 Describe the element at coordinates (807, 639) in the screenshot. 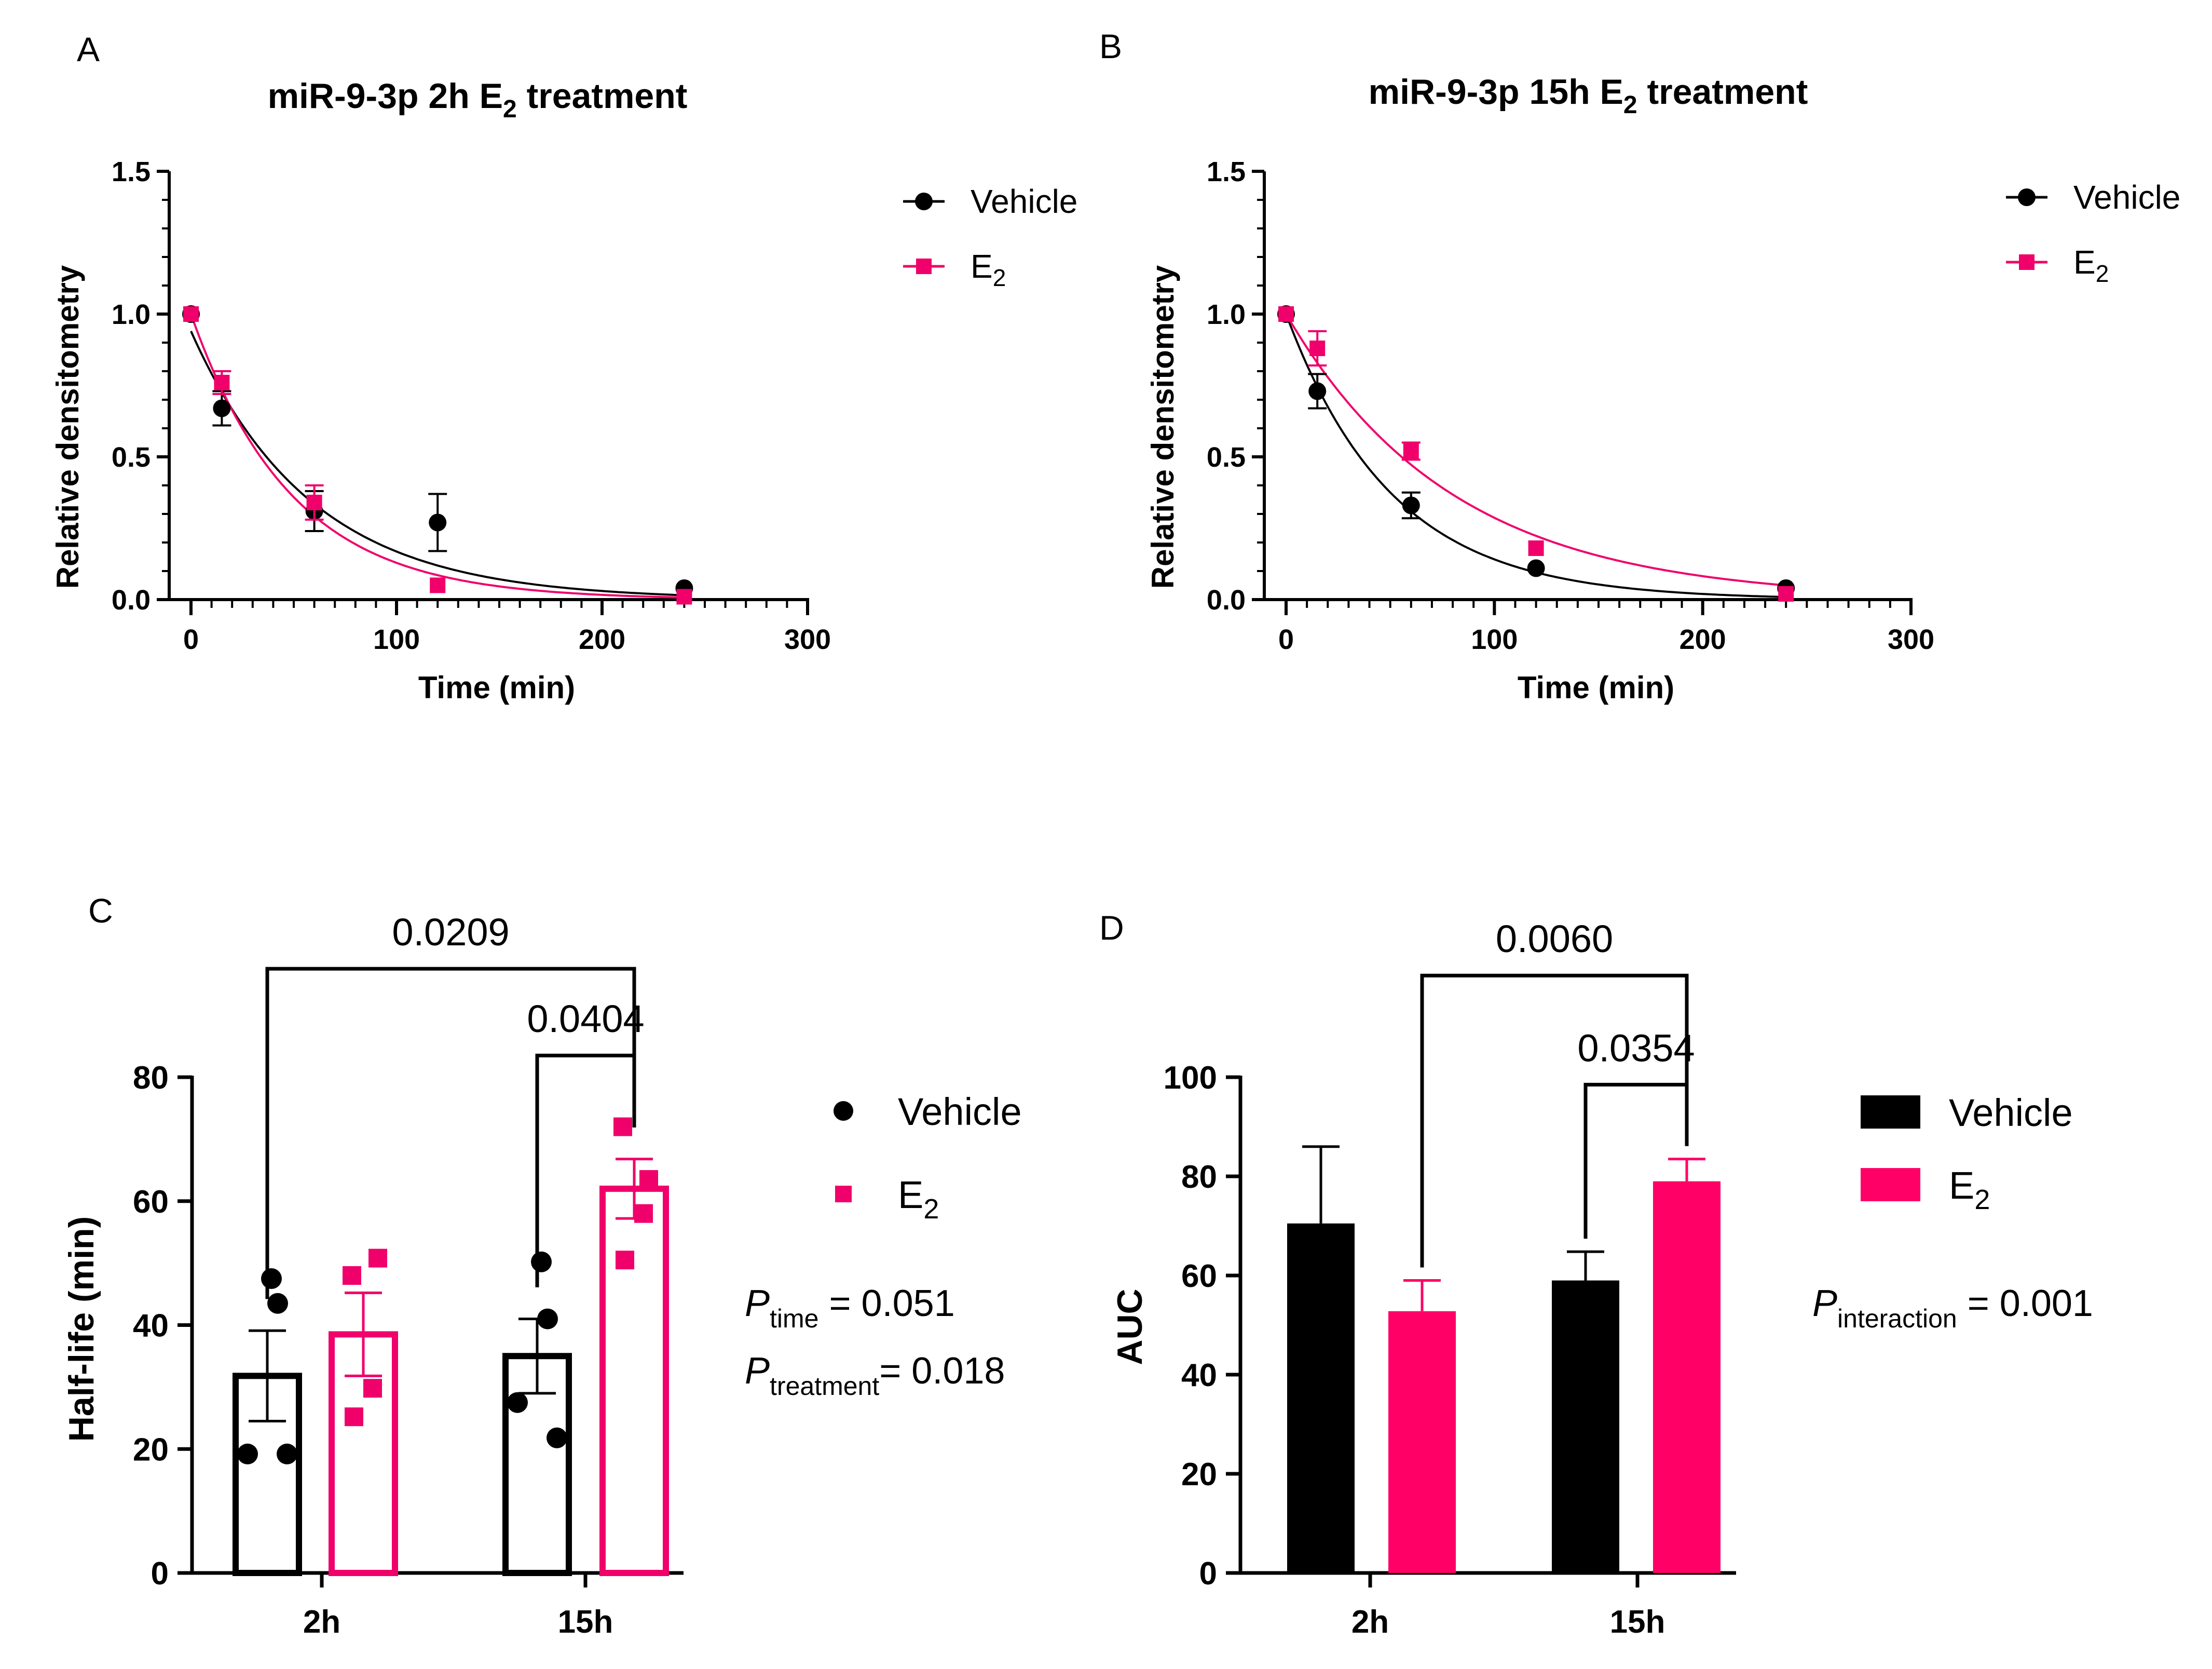

I see `x-tick-label: 300` at that location.